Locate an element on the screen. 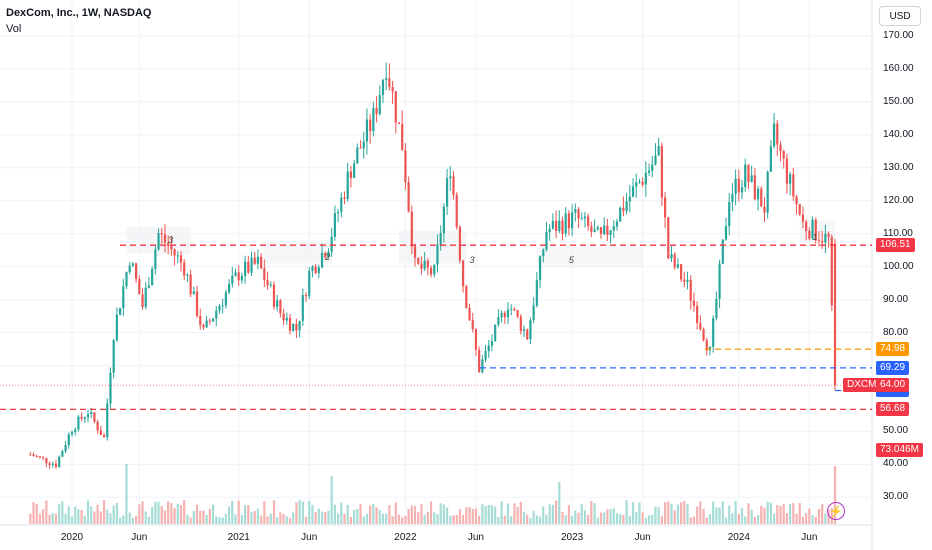 The width and height of the screenshot is (932, 550). time-tick-label: Jun is located at coordinates (309, 537).